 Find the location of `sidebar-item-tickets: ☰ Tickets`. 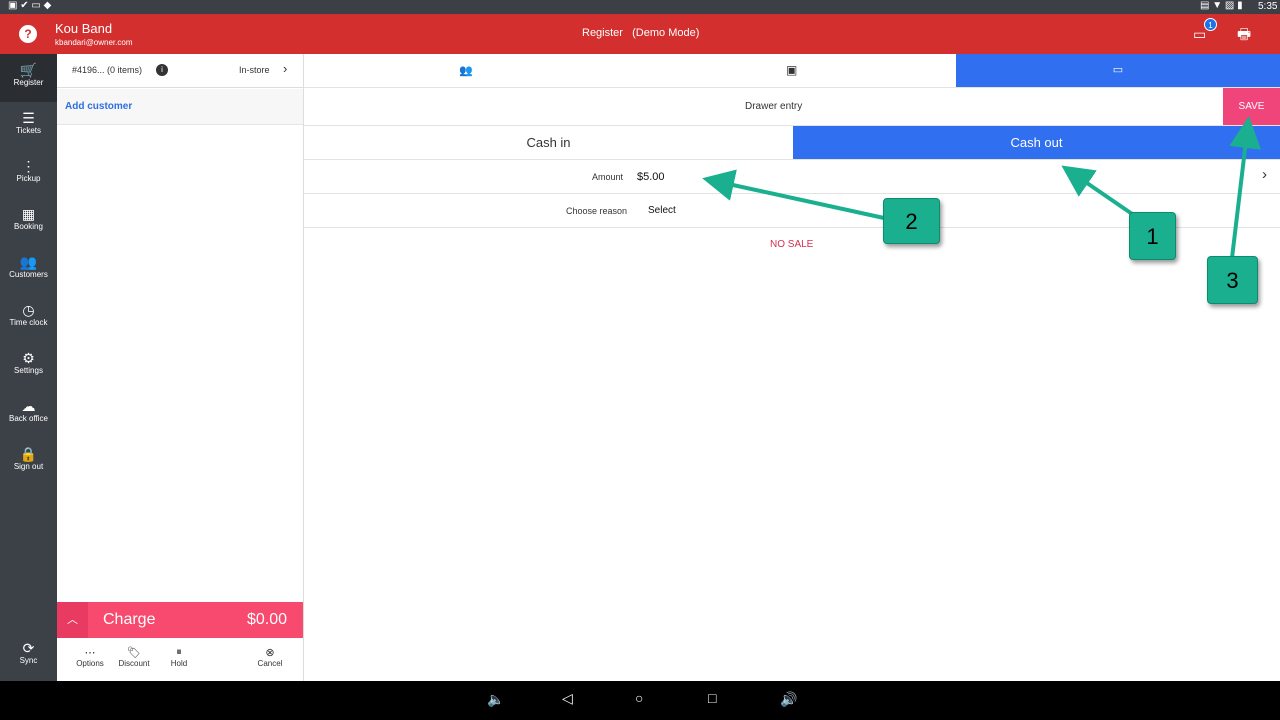

sidebar-item-tickets: ☰ Tickets is located at coordinates (28, 126).